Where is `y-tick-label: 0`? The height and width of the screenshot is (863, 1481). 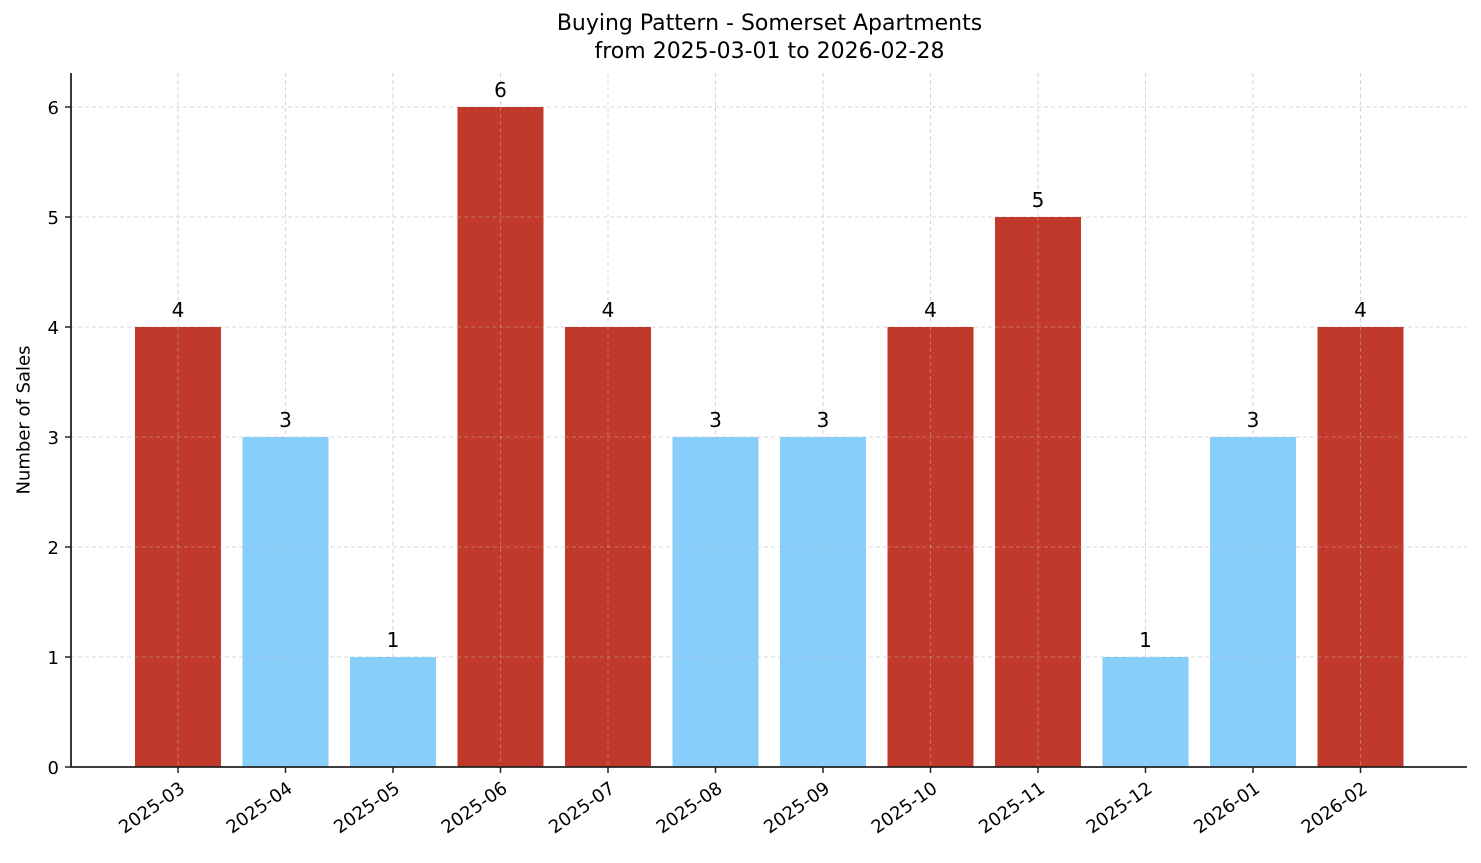 y-tick-label: 0 is located at coordinates (53, 768).